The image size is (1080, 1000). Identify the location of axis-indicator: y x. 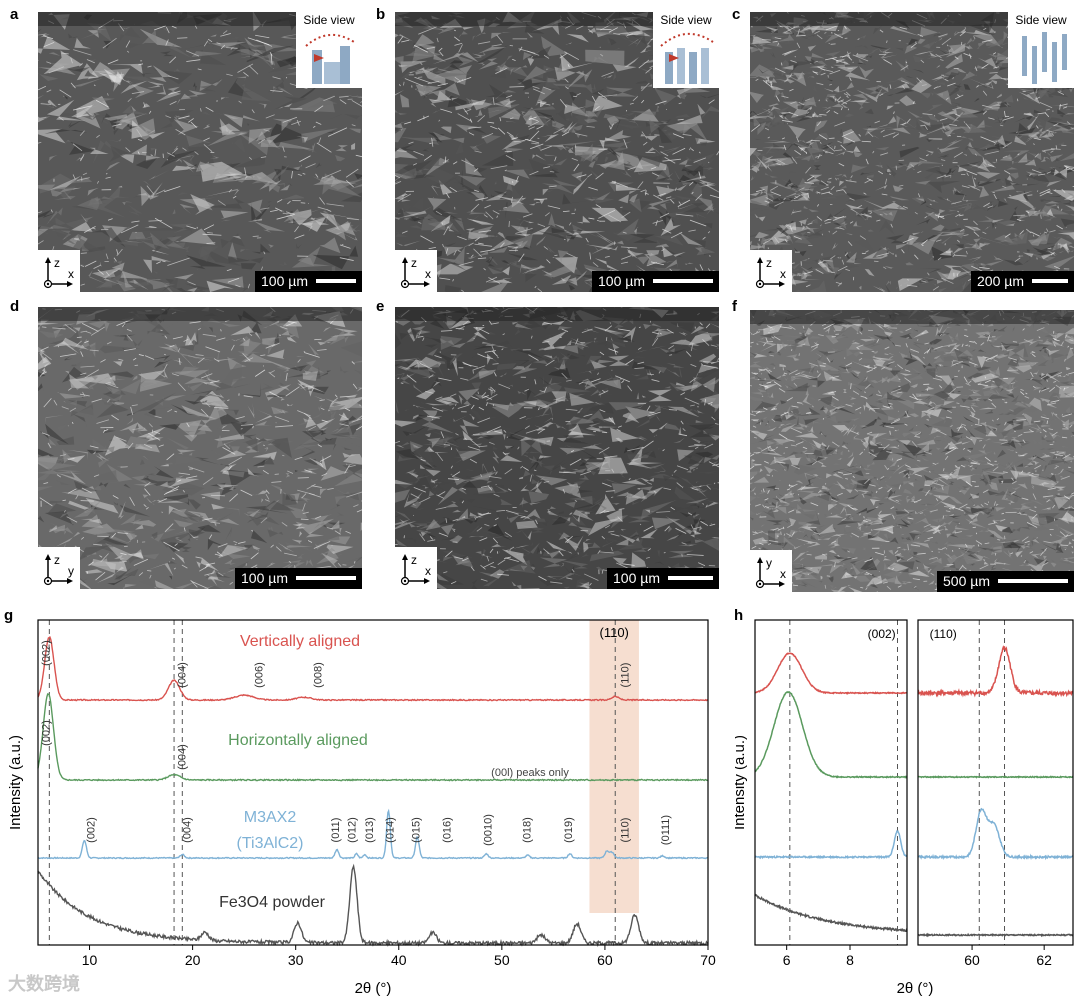
(771, 571).